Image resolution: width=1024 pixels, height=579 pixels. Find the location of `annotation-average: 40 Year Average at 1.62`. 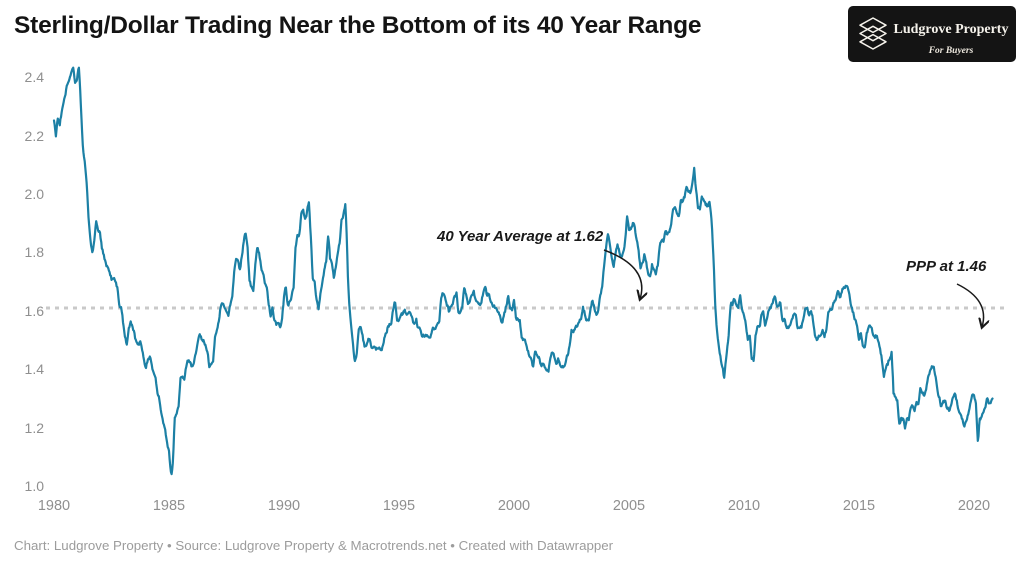

annotation-average: 40 Year Average at 1.62 is located at coordinates (520, 236).